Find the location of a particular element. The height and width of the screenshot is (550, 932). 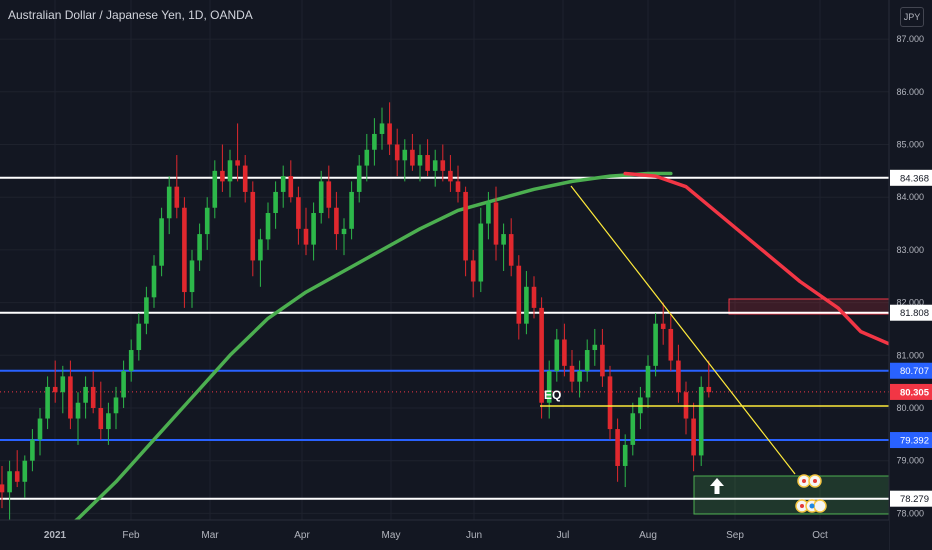

zones is located at coordinates (791, 406).